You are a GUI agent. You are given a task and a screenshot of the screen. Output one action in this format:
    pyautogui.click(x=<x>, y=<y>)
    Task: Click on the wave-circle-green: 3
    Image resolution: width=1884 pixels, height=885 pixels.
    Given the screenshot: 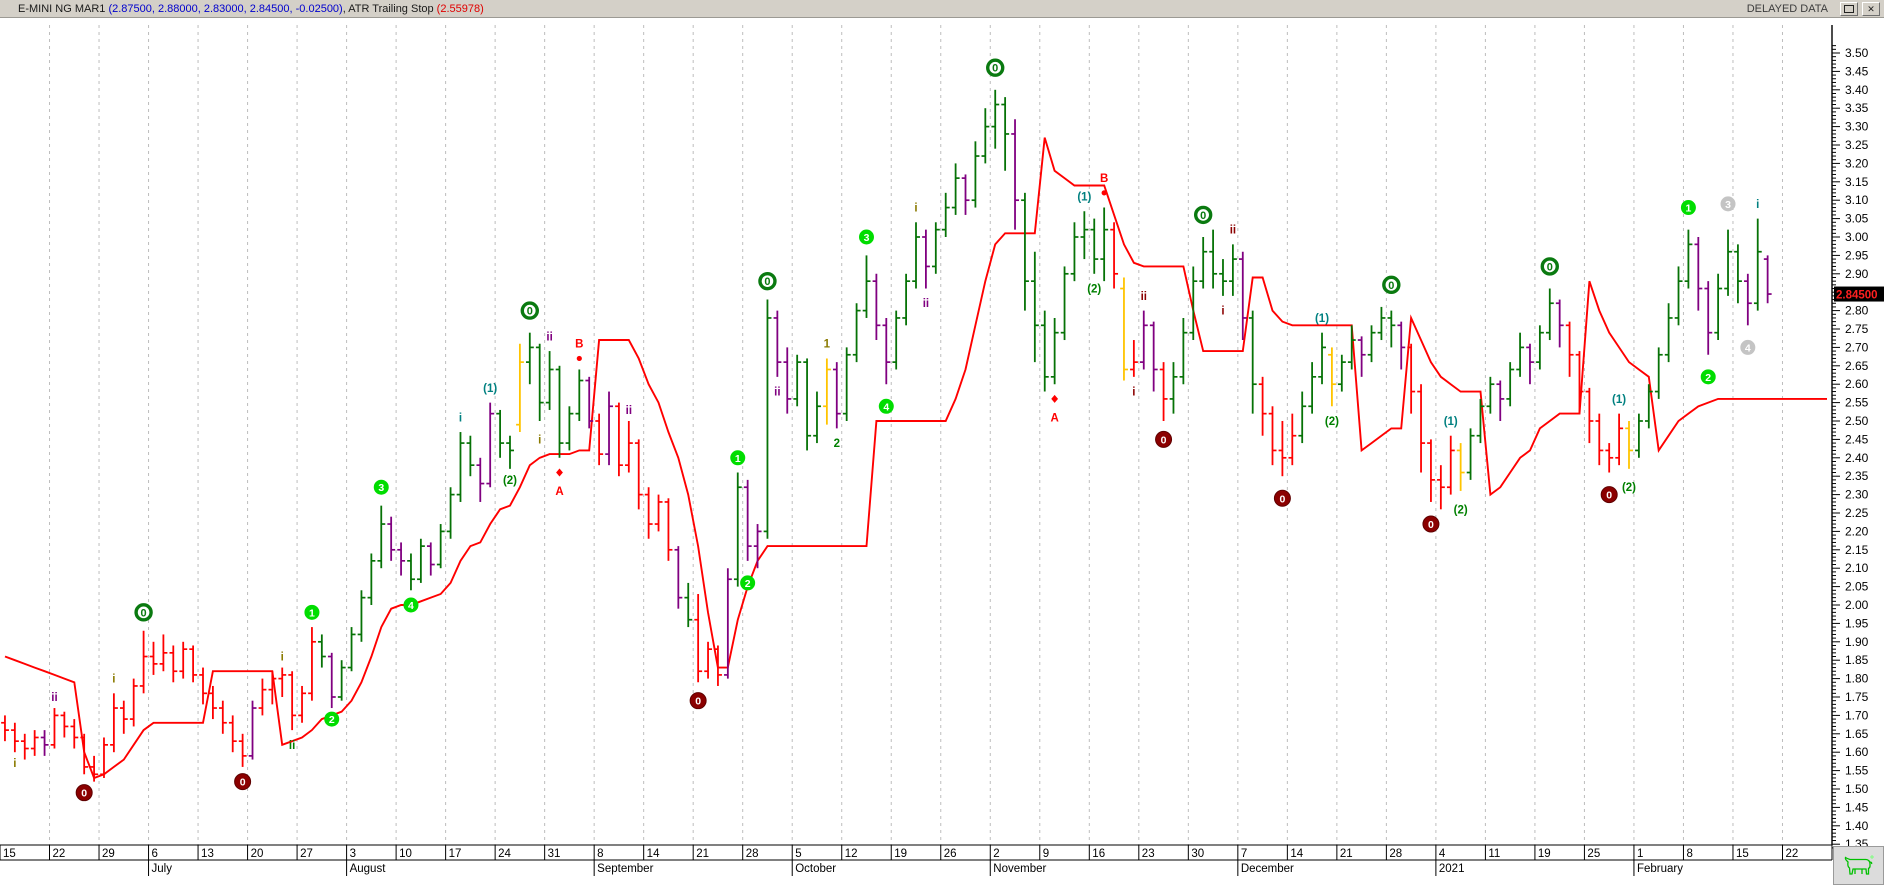 What is the action you would take?
    pyautogui.click(x=866, y=237)
    